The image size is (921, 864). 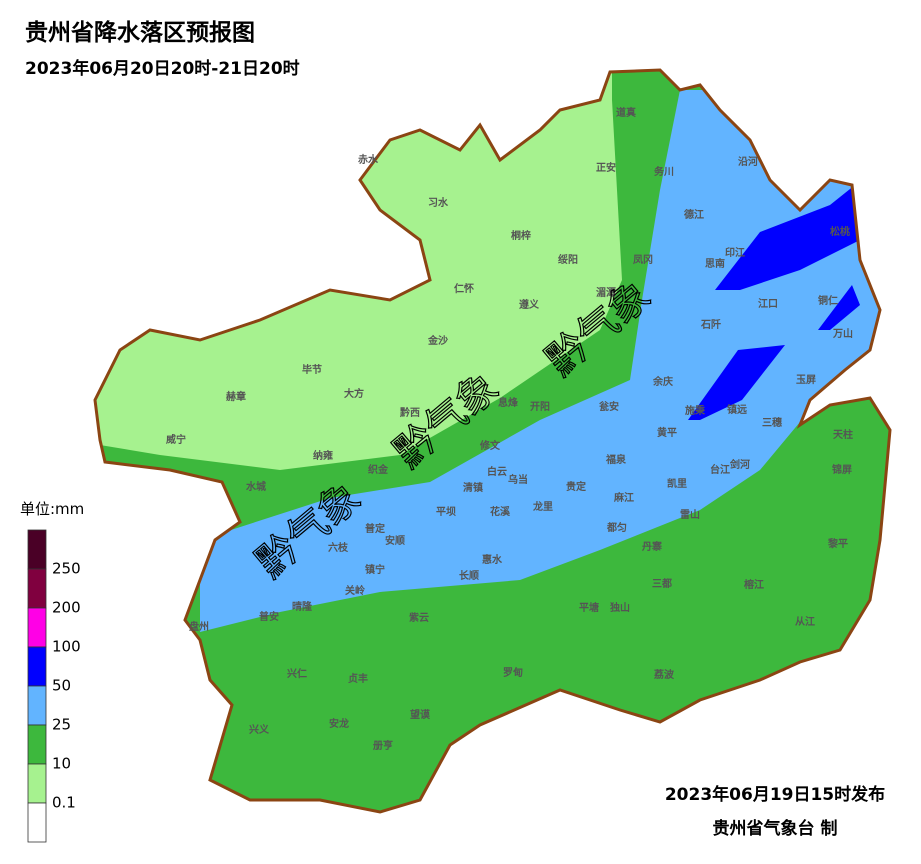 What do you see at coordinates (513, 672) in the screenshot?
I see `county-label: 罗甸` at bounding box center [513, 672].